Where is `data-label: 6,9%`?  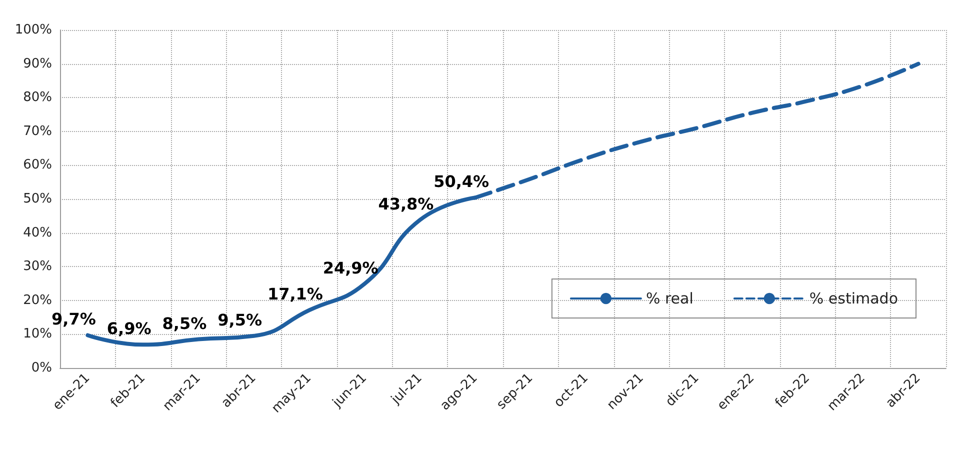
data-label: 6,9% is located at coordinates (129, 328).